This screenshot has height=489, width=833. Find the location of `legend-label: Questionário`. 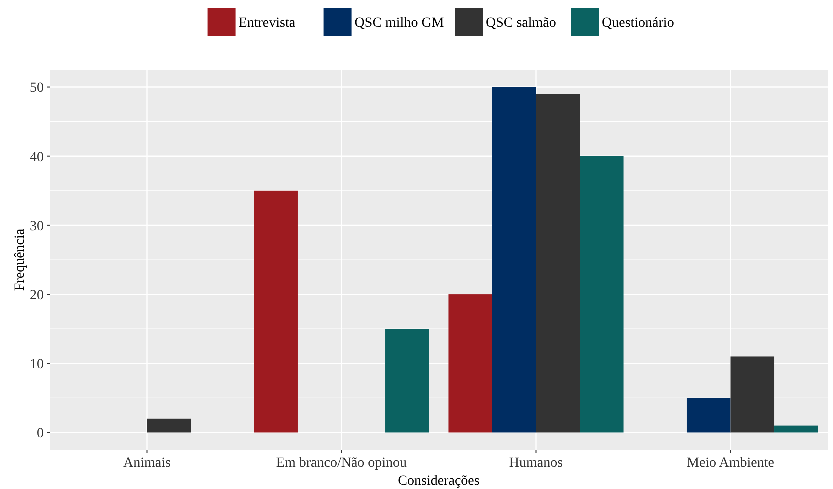

legend-label: Questionário is located at coordinates (638, 23).